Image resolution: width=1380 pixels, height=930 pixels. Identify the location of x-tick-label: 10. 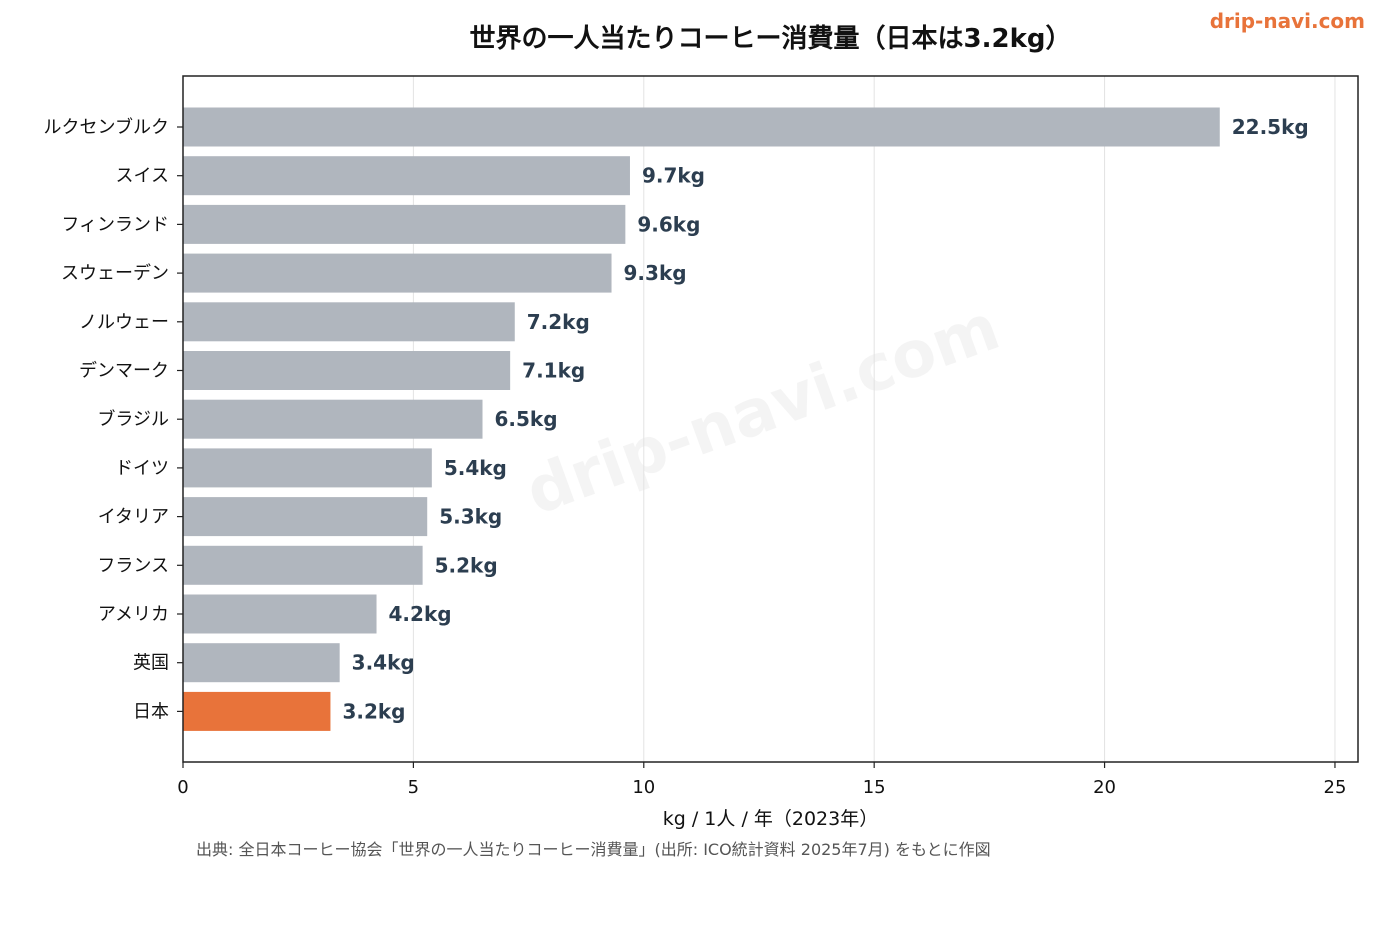
(643, 787).